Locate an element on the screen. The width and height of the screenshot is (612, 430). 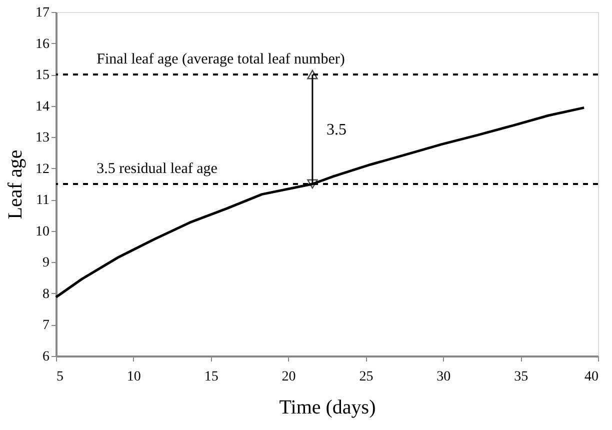
y-tick-label: 15 is located at coordinates (43, 76).